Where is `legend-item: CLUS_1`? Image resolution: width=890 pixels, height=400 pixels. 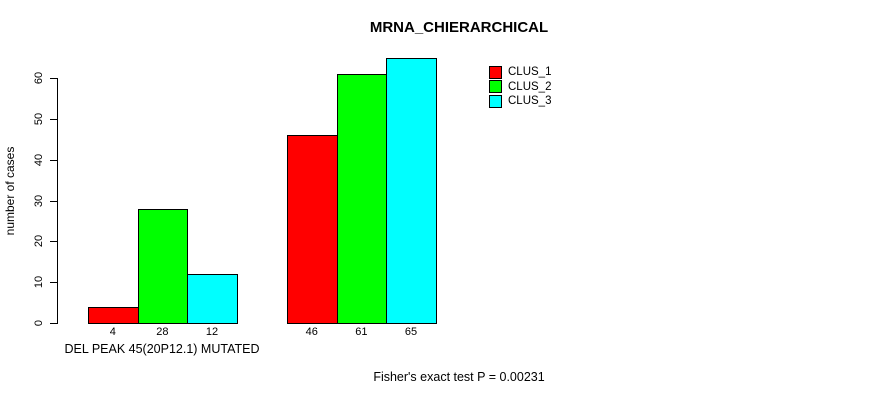
legend-item: CLUS_1 is located at coordinates (520, 72).